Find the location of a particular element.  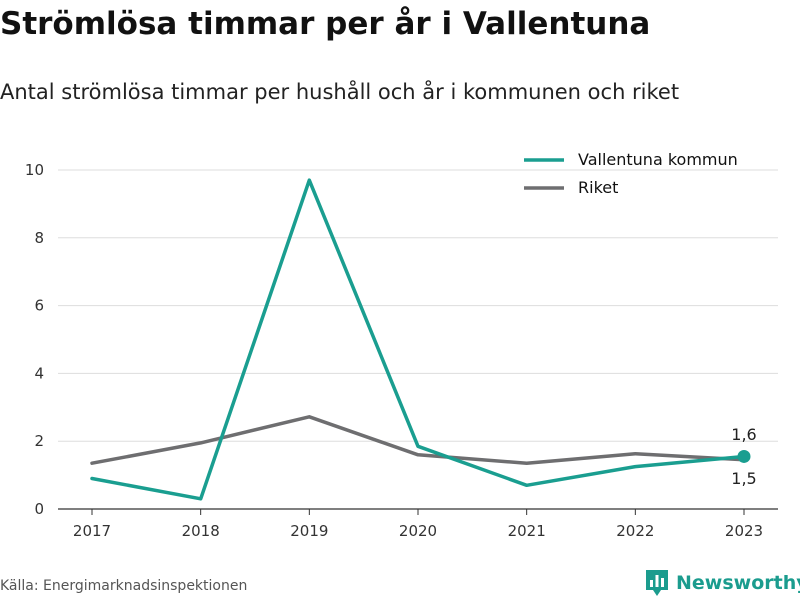

y-tick-label: 2 is located at coordinates (39, 441).